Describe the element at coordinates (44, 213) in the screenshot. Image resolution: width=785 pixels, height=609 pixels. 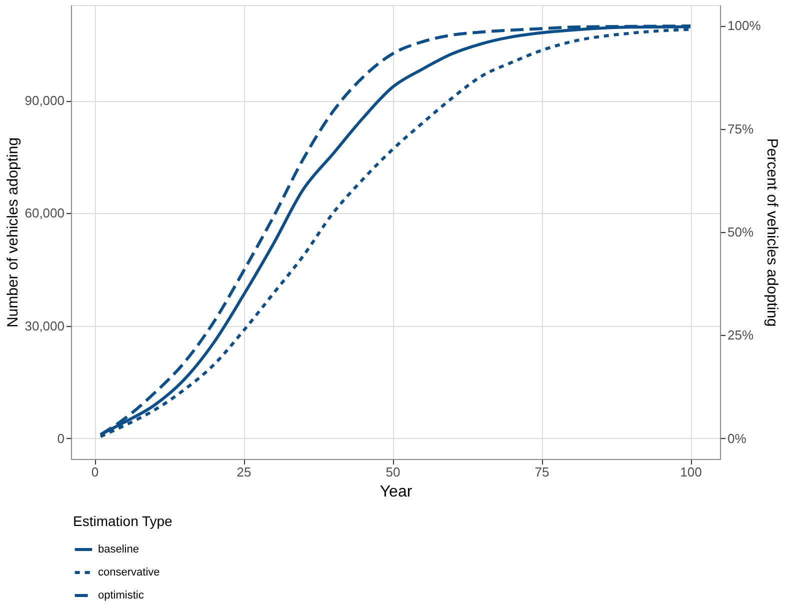
I see `y-tick-label: 60,000` at that location.